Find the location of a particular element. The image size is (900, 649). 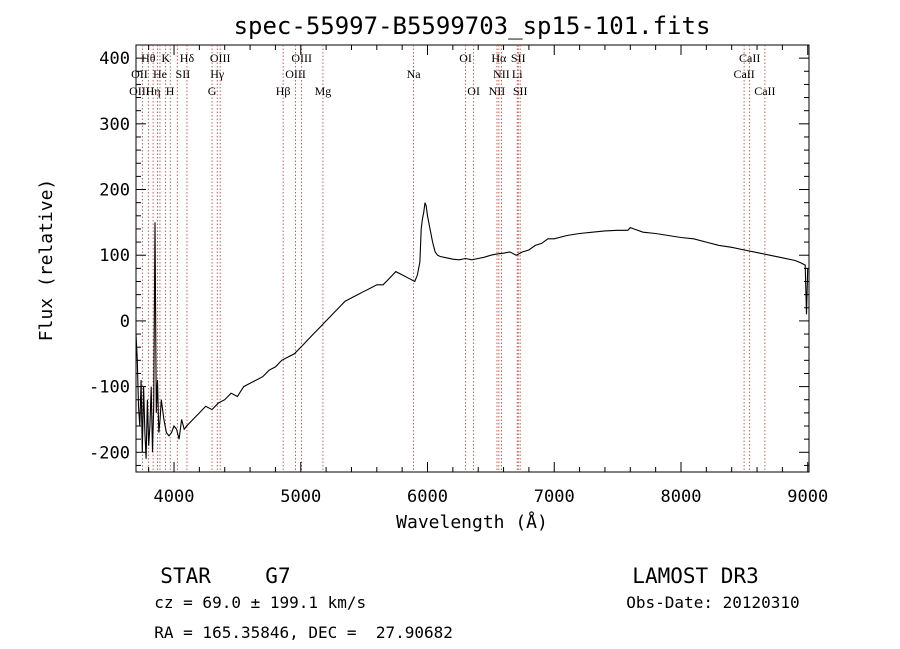

line-label: Hγ is located at coordinates (217, 74).